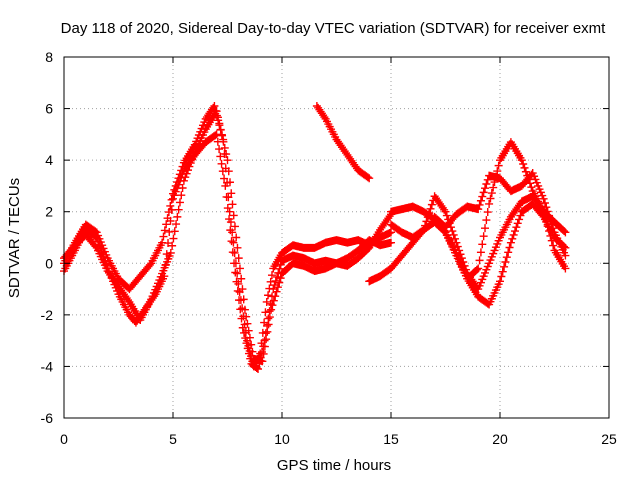 The height and width of the screenshot is (480, 640). Describe the element at coordinates (47, 315) in the screenshot. I see `y-tick-label: -2` at that location.